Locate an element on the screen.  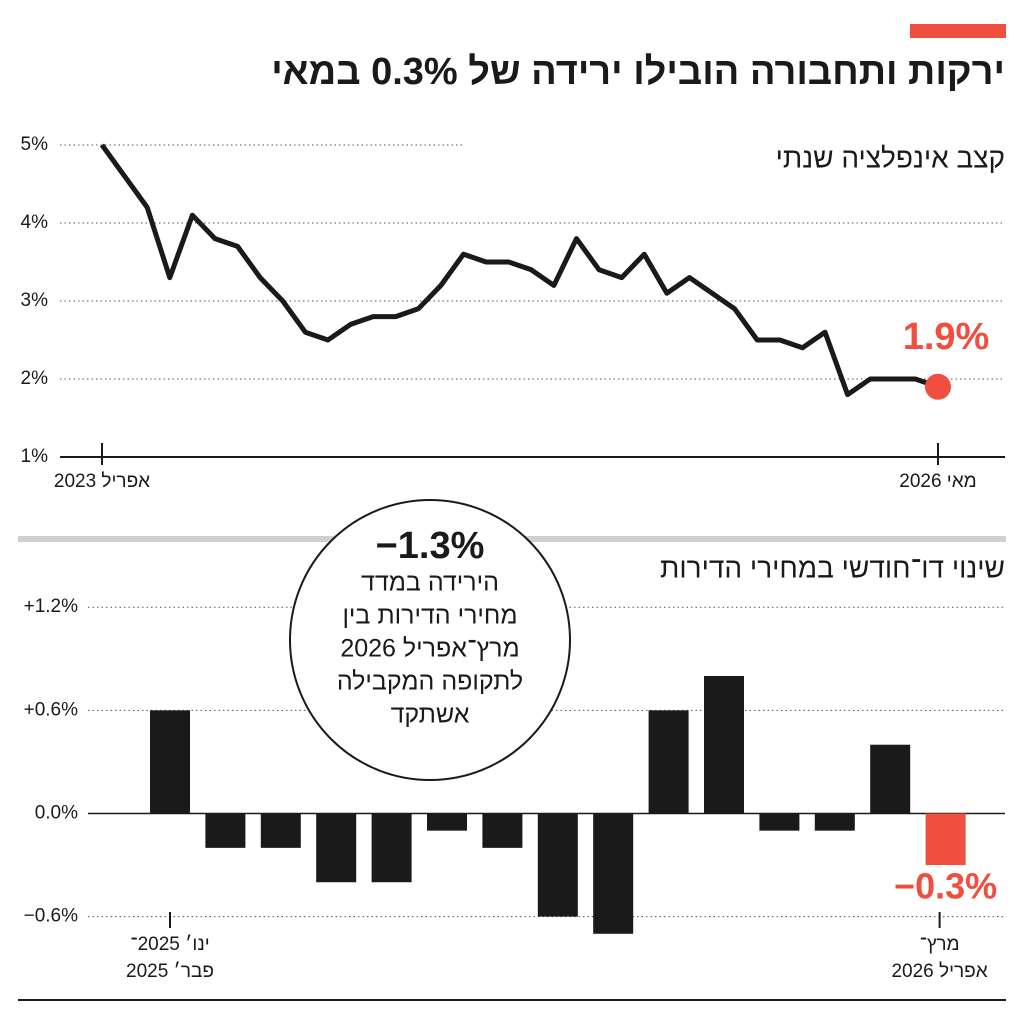
annotation-text: הירידה במדד is located at coordinates (430, 583).